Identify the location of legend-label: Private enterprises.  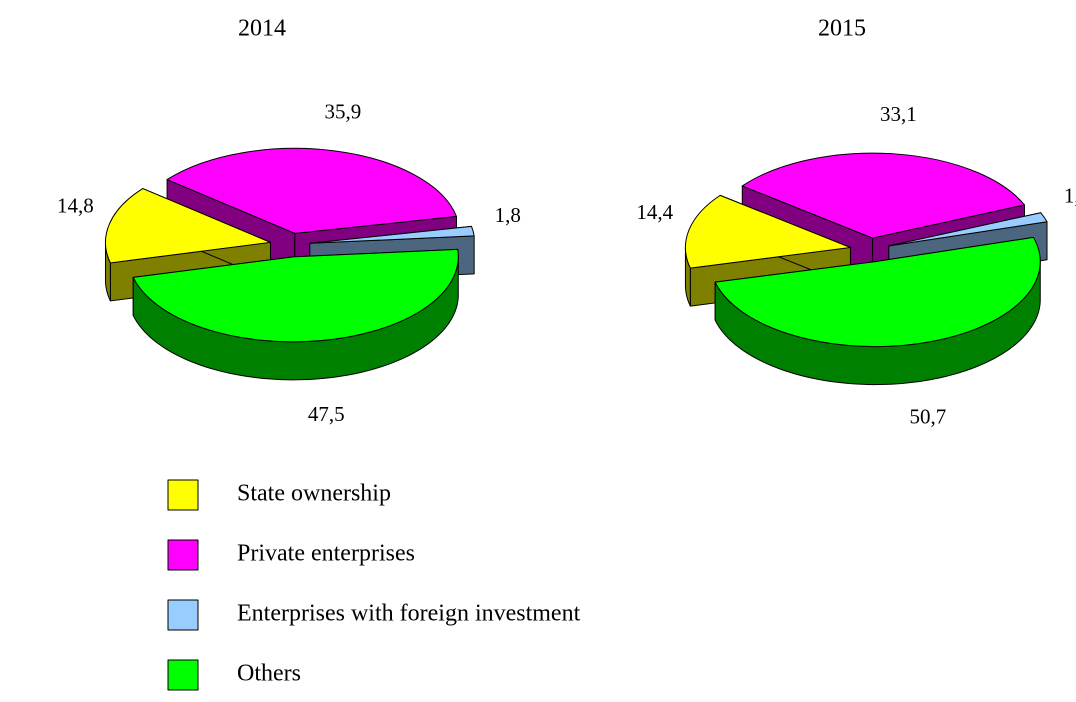
(326, 554).